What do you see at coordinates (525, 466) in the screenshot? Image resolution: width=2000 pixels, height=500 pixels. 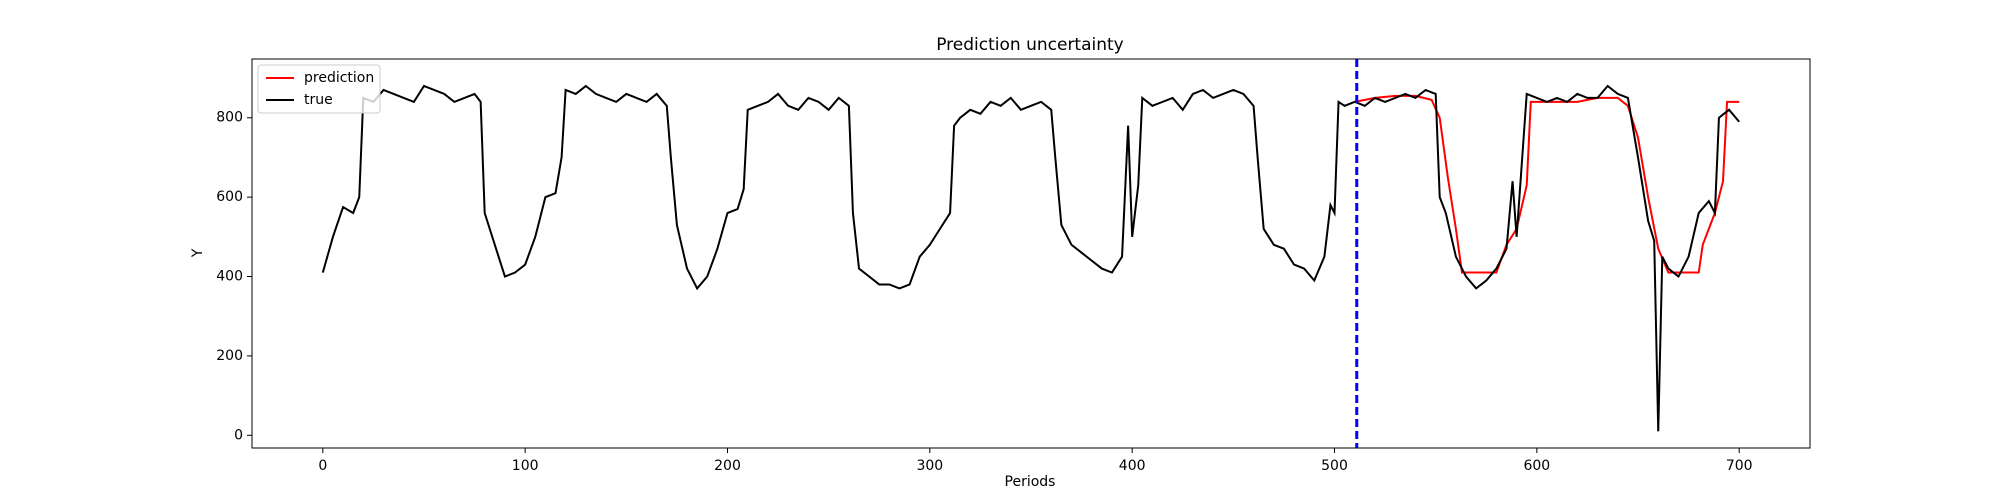 I see `x-tick-label: 100` at bounding box center [525, 466].